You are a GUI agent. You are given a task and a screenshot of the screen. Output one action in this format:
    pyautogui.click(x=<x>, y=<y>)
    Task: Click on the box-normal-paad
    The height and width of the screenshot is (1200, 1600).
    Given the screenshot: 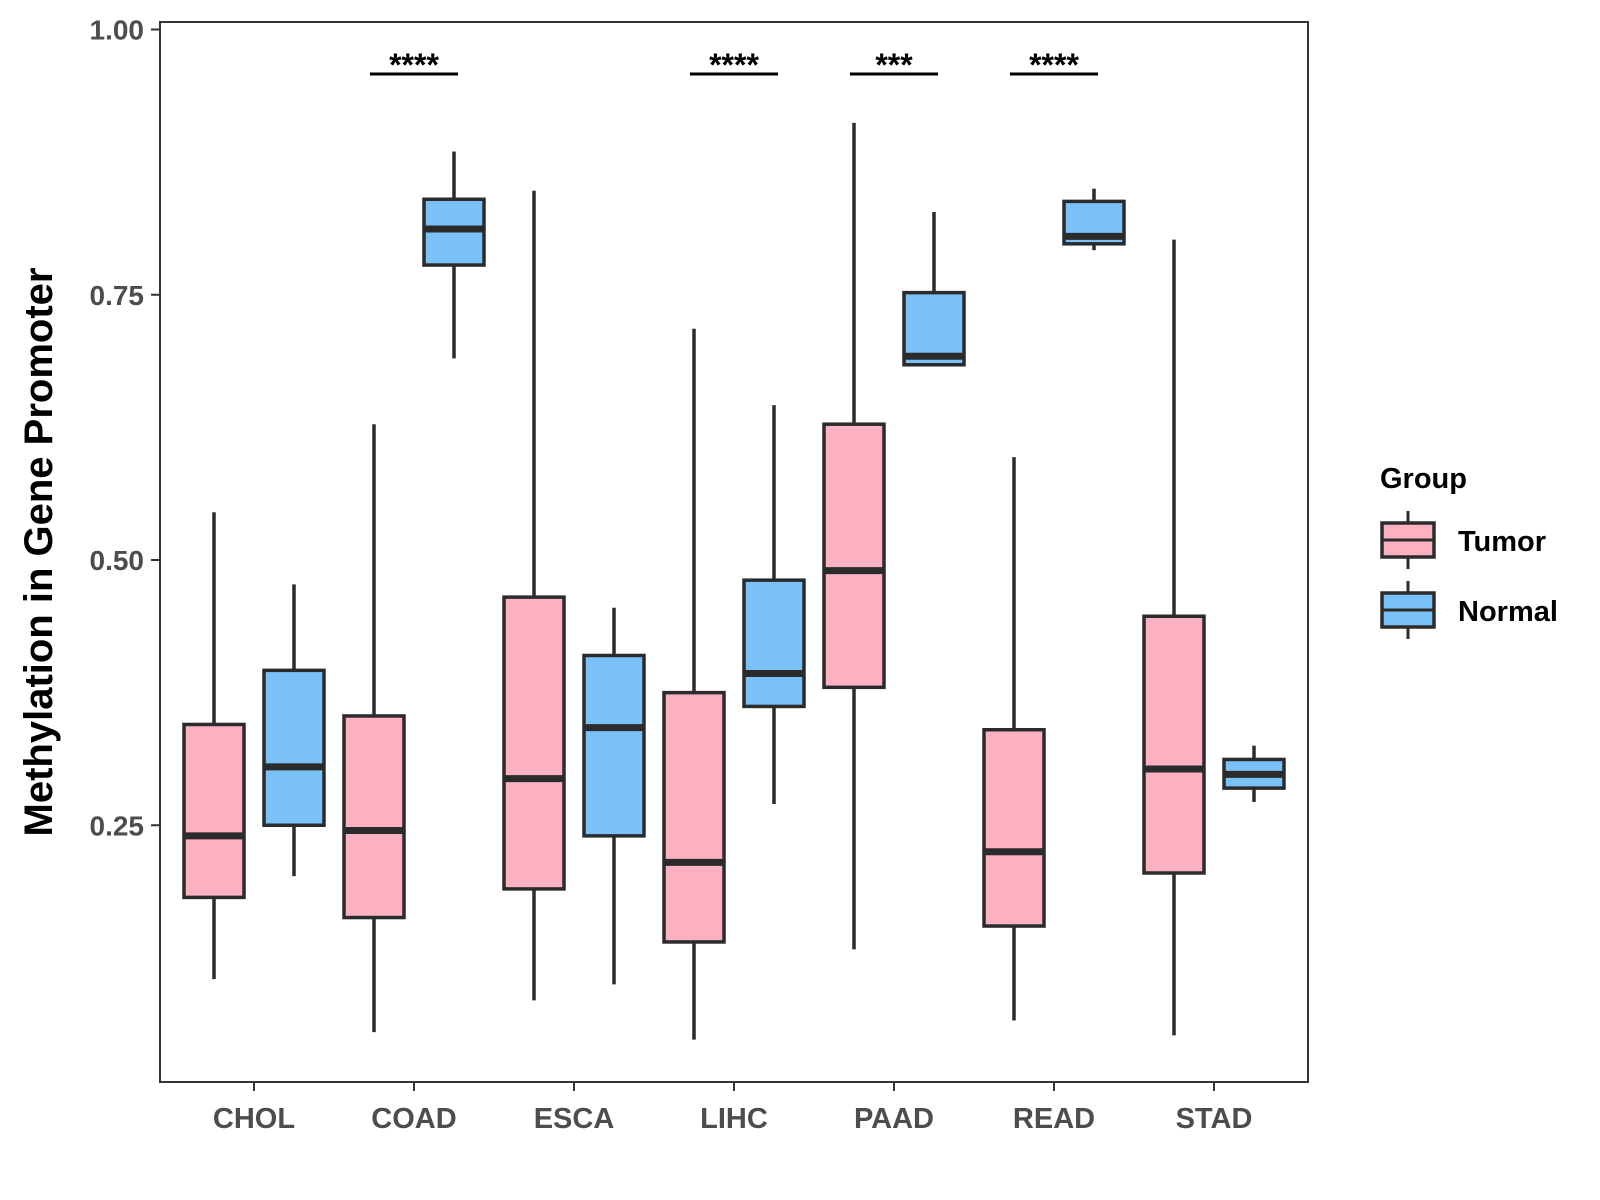 What is the action you would take?
    pyautogui.click(x=934, y=289)
    